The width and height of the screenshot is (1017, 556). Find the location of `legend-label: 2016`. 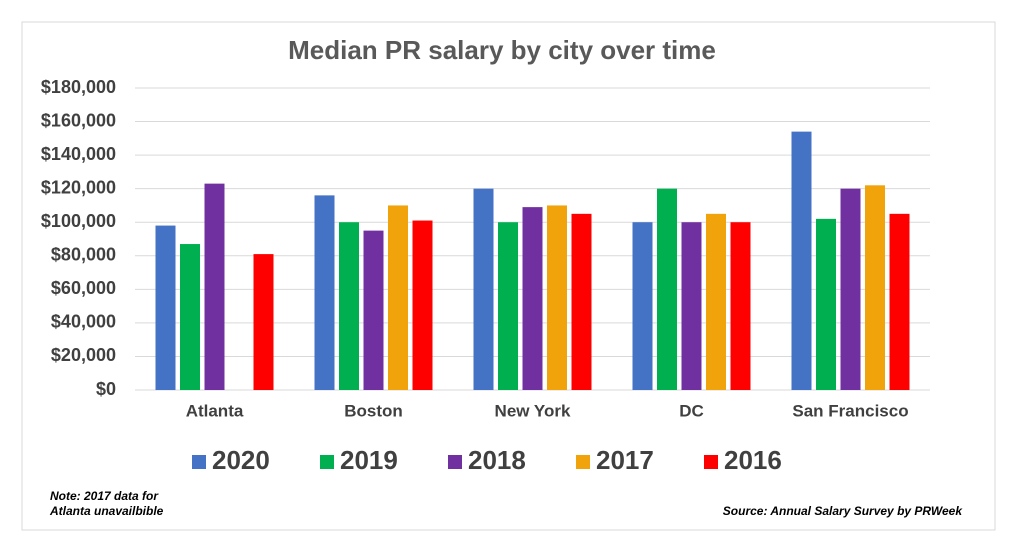

legend-label: 2016 is located at coordinates (753, 460).